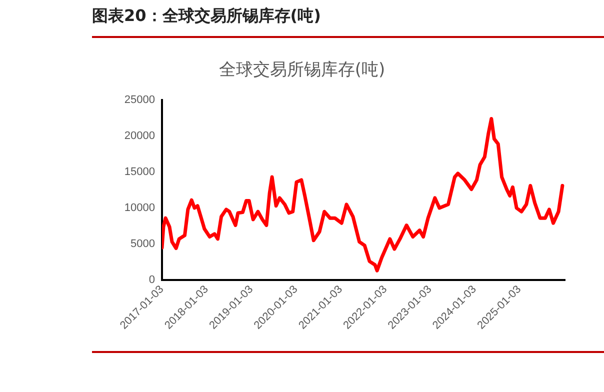  What do you see at coordinates (142, 244) in the screenshot?
I see `y-tick-label: 5000` at bounding box center [142, 244].